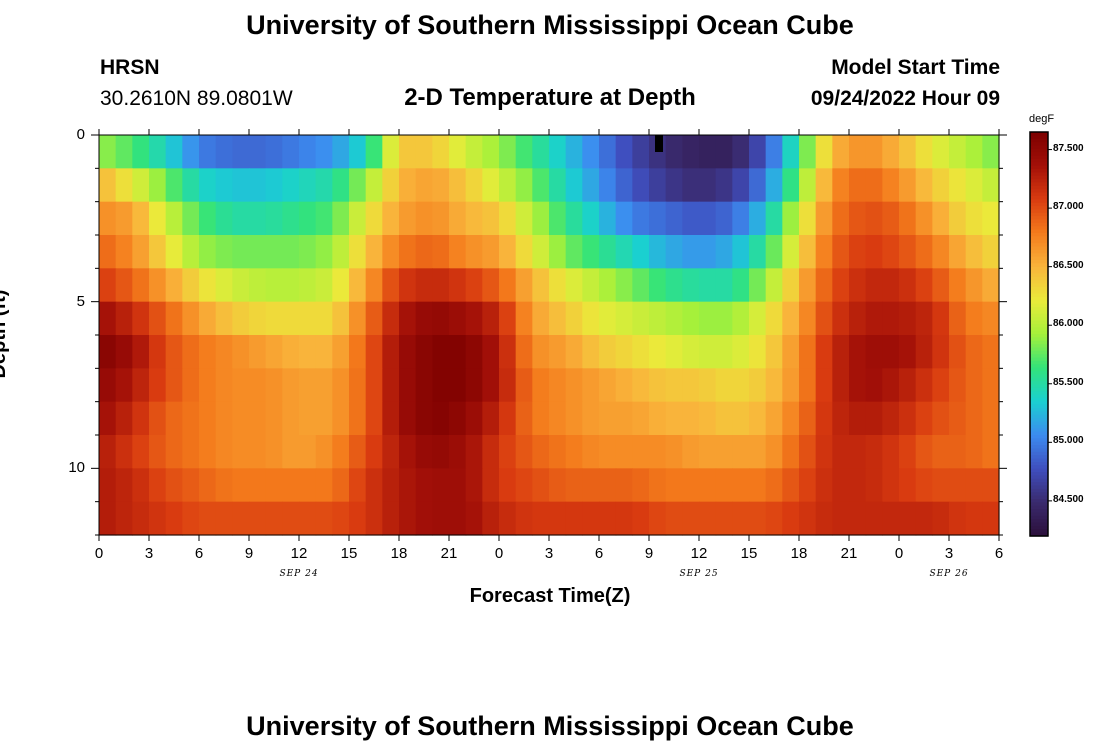  I want to click on station-coords: 30.2610N 89.0801W, so click(196, 98).